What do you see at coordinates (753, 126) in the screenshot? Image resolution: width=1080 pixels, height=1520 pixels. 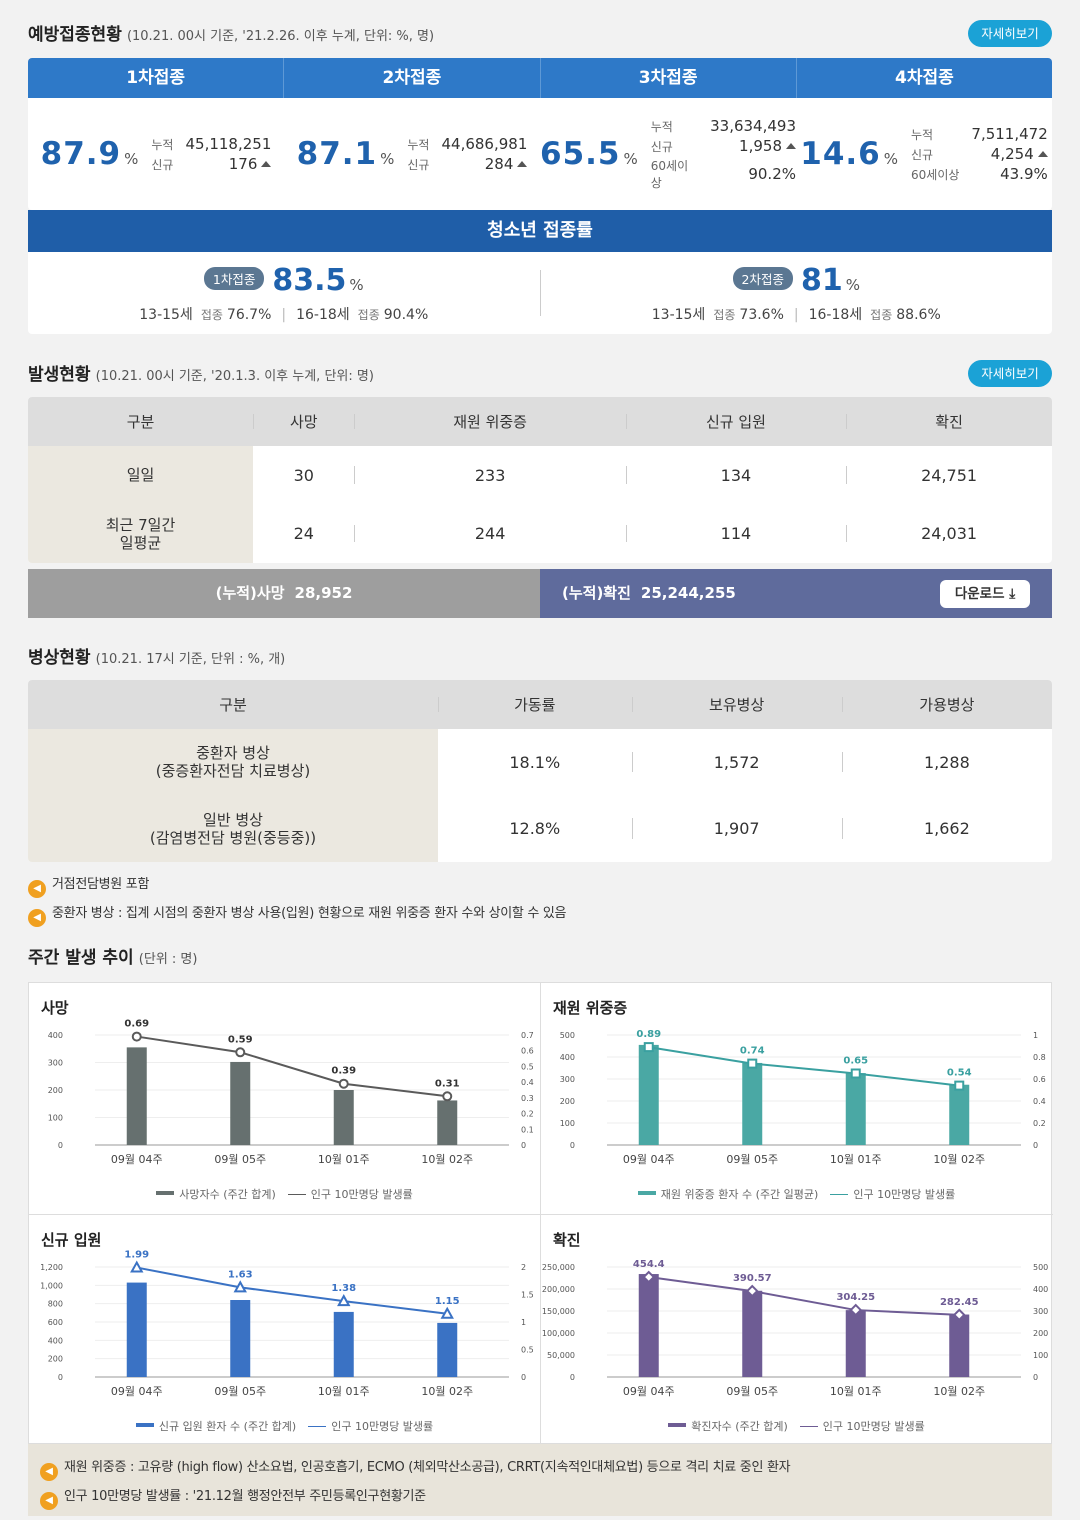 I see `cum-value: 33,634,493` at bounding box center [753, 126].